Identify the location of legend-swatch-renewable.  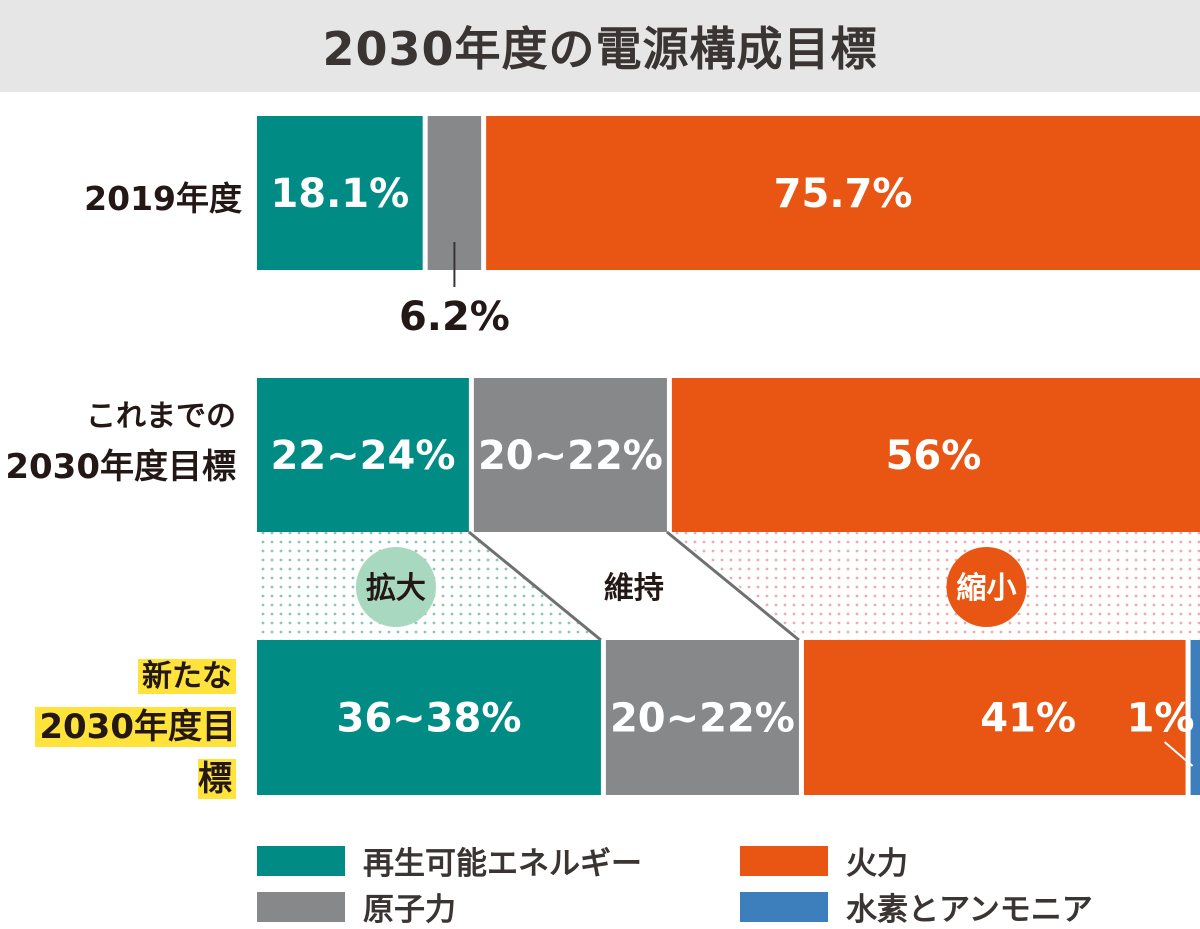
(301, 860).